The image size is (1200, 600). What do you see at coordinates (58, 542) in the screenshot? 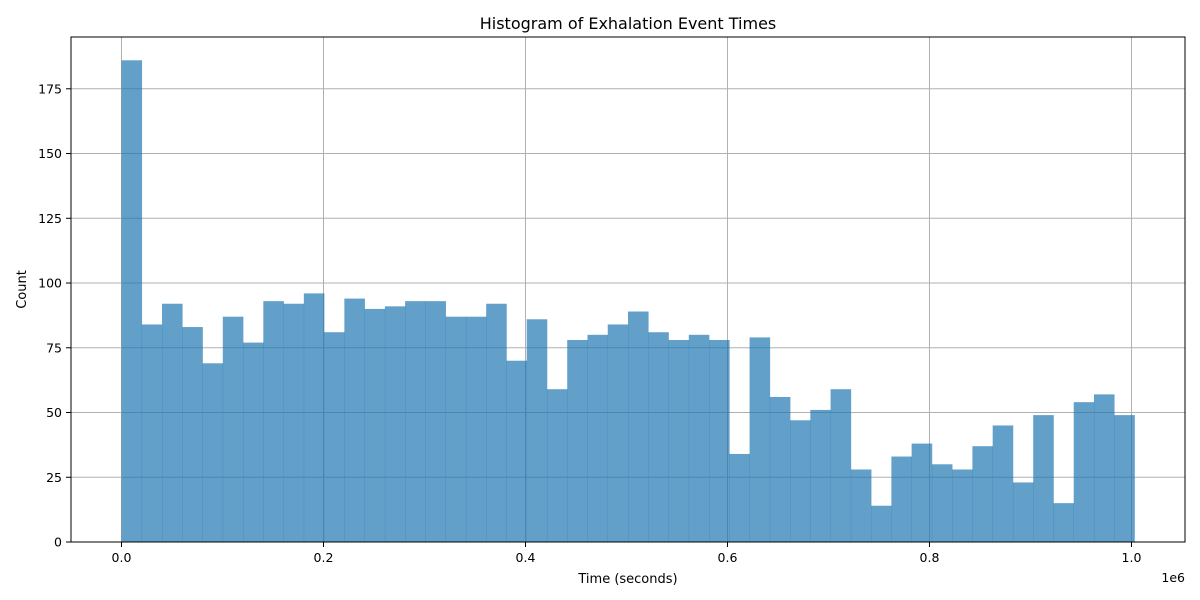
I see `y-tick-label: 0` at bounding box center [58, 542].